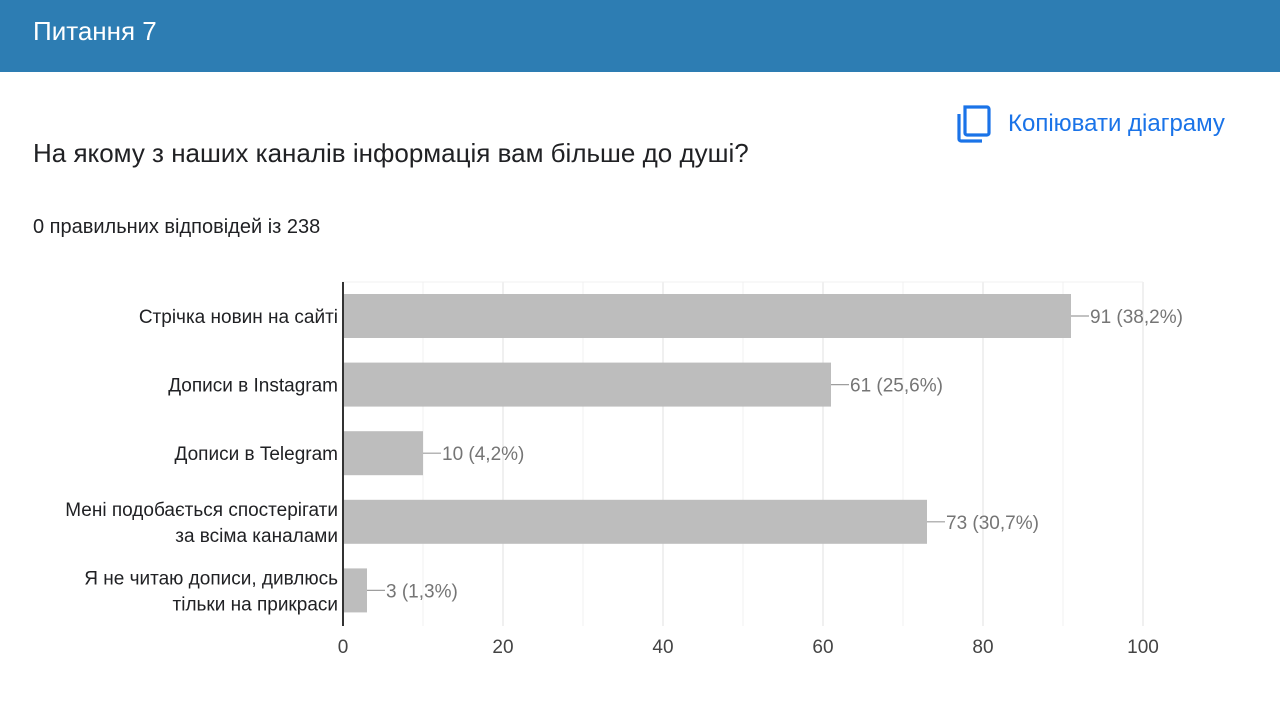 The image size is (1280, 719). I want to click on category-label: Дописи в Telegram, so click(256, 454).